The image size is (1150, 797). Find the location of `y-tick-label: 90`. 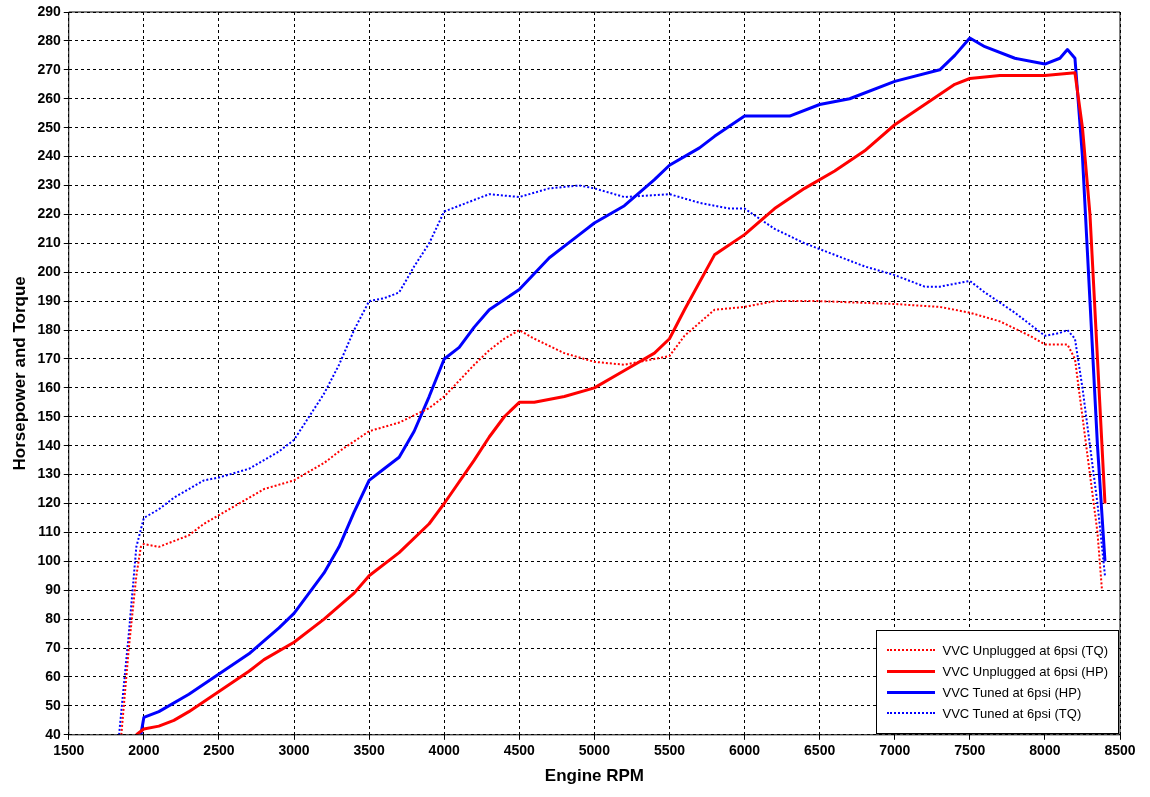

y-tick-label: 90 is located at coordinates (53, 589).